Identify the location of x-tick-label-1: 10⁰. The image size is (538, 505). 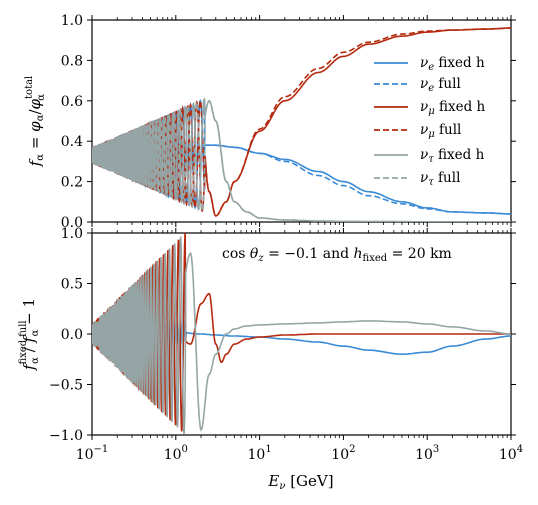
(176, 453).